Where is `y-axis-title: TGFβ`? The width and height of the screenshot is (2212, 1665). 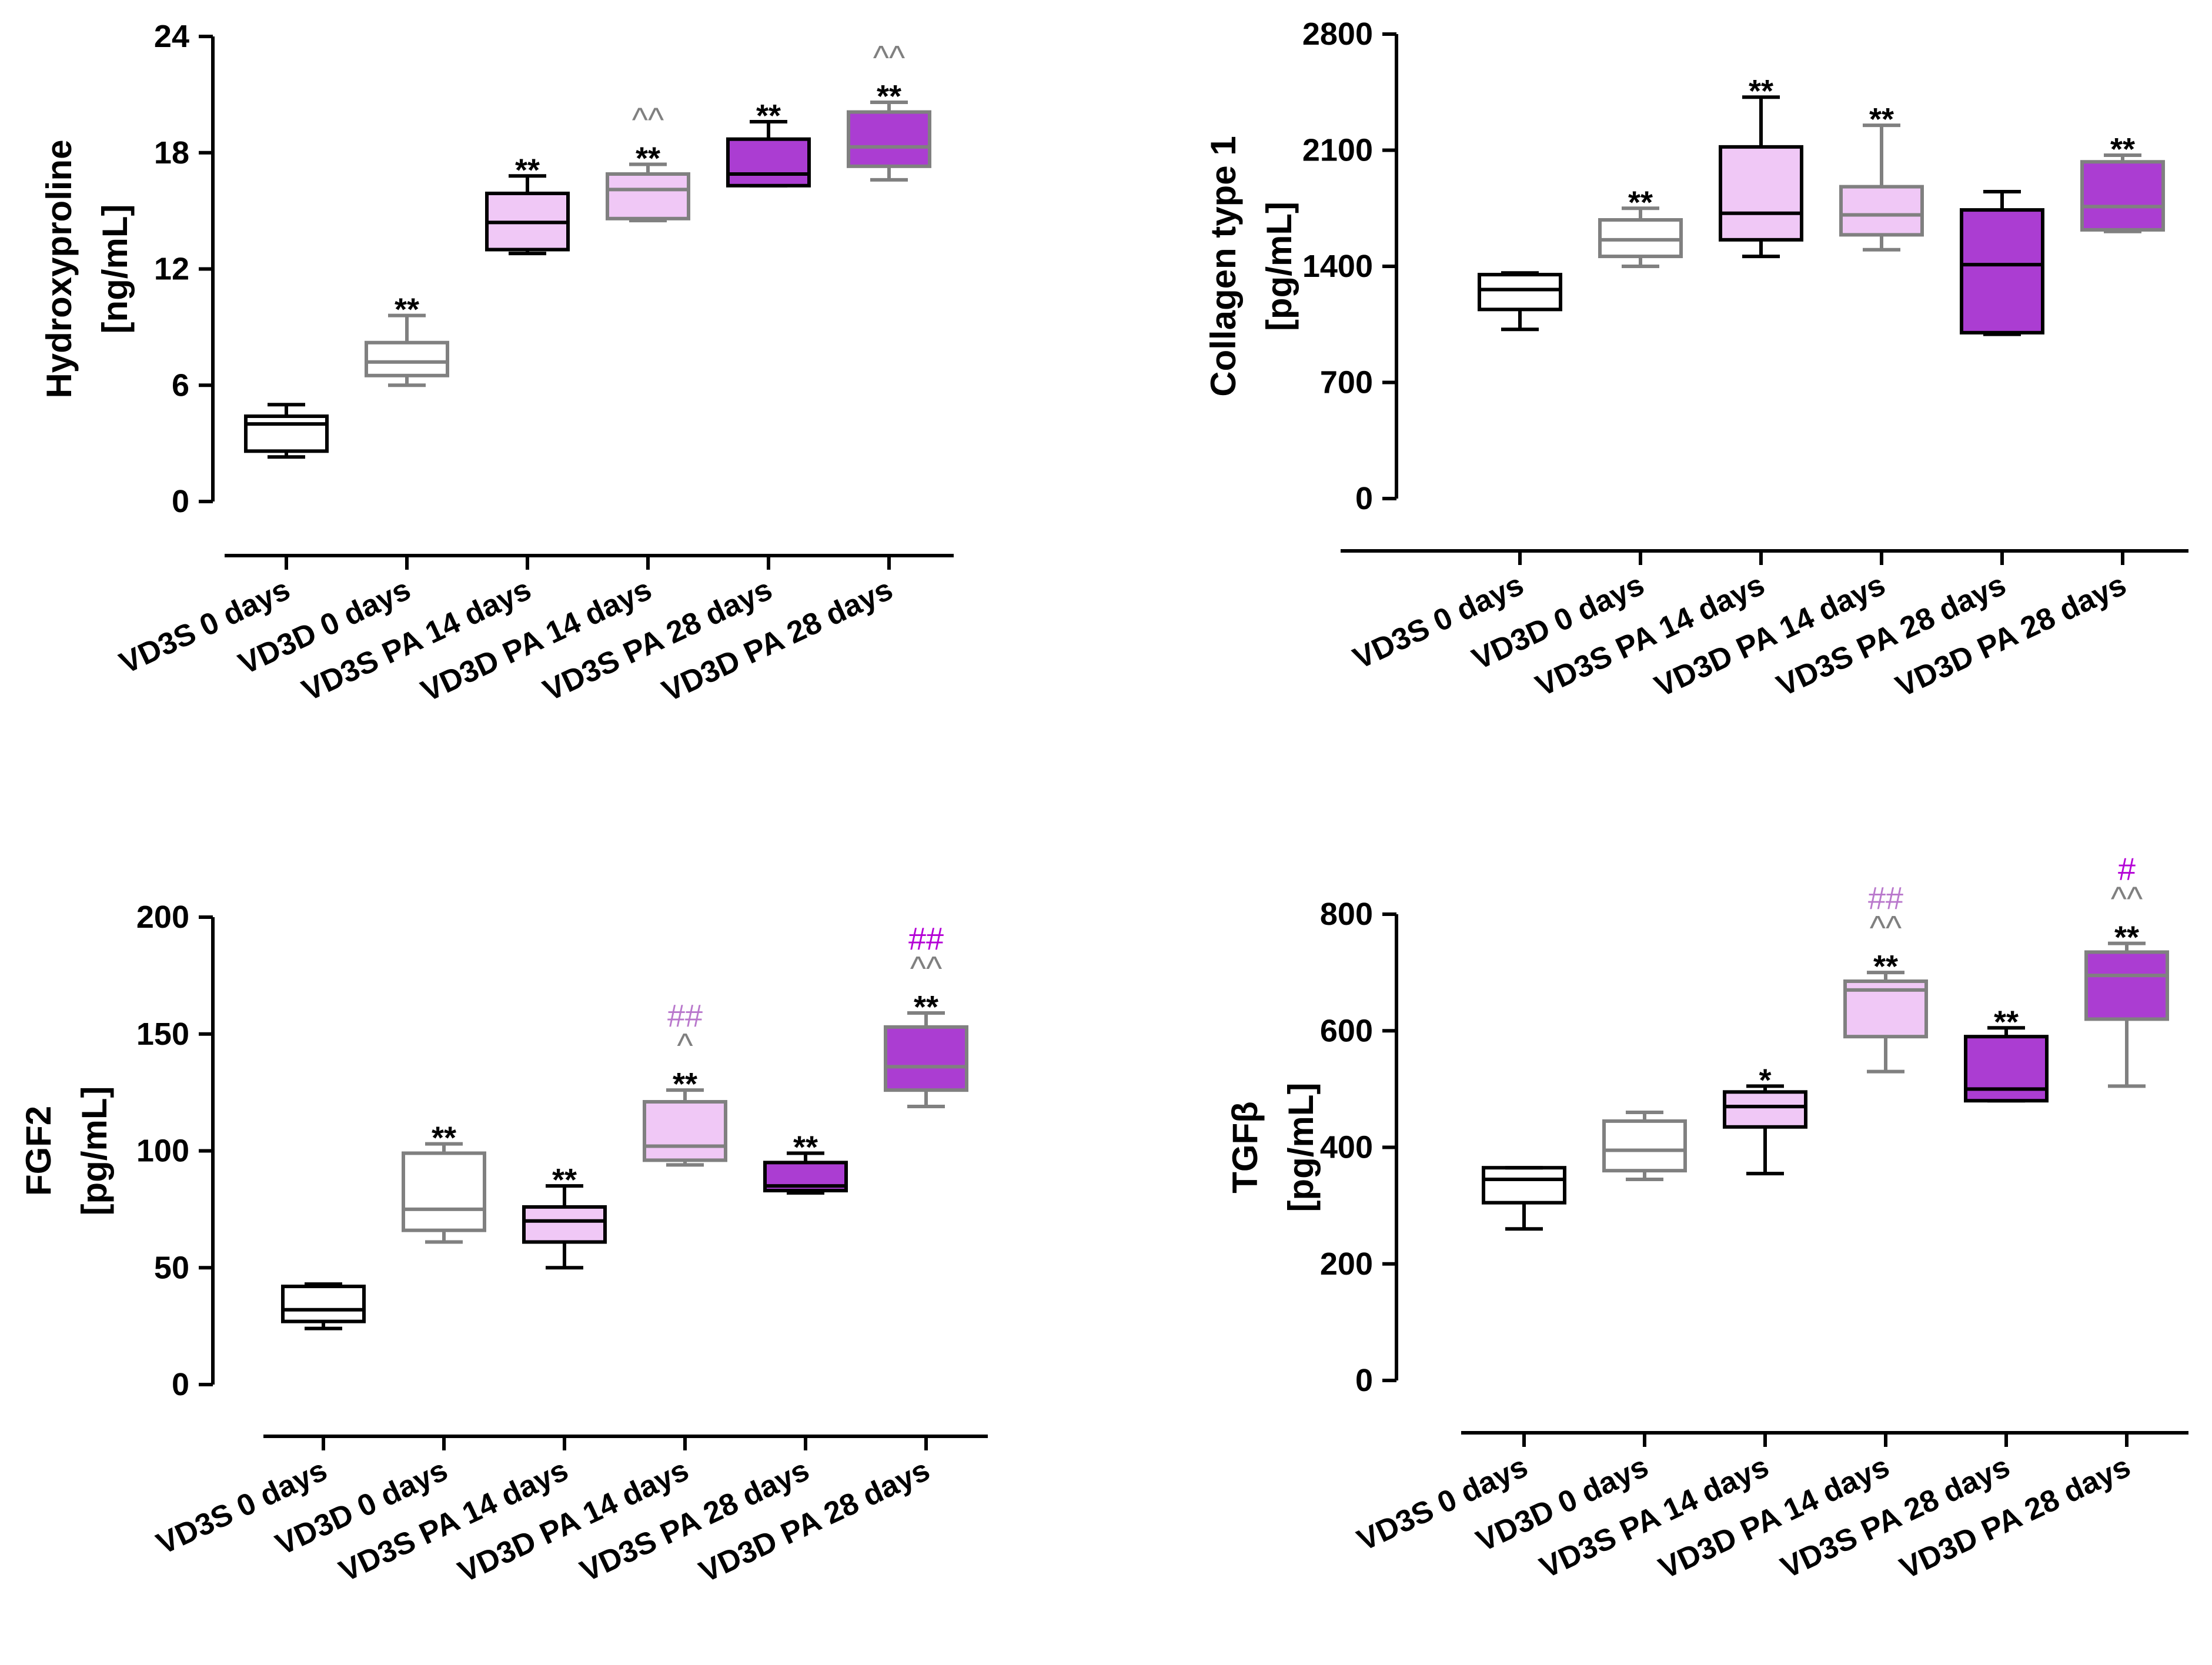 y-axis-title: TGFβ is located at coordinates (1245, 1147).